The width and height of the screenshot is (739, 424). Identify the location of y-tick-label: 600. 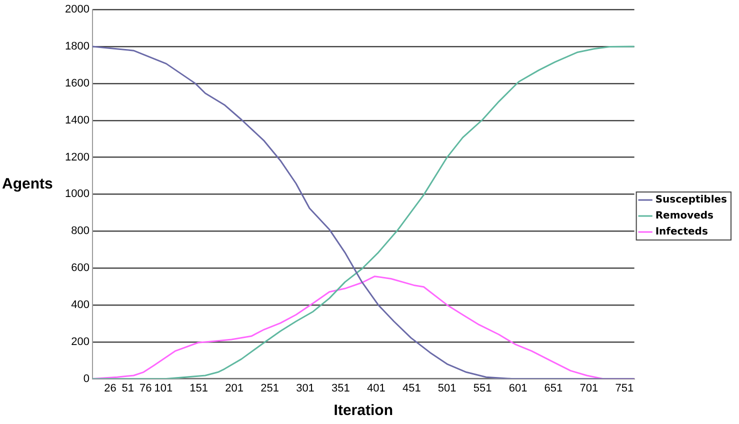
(80, 268).